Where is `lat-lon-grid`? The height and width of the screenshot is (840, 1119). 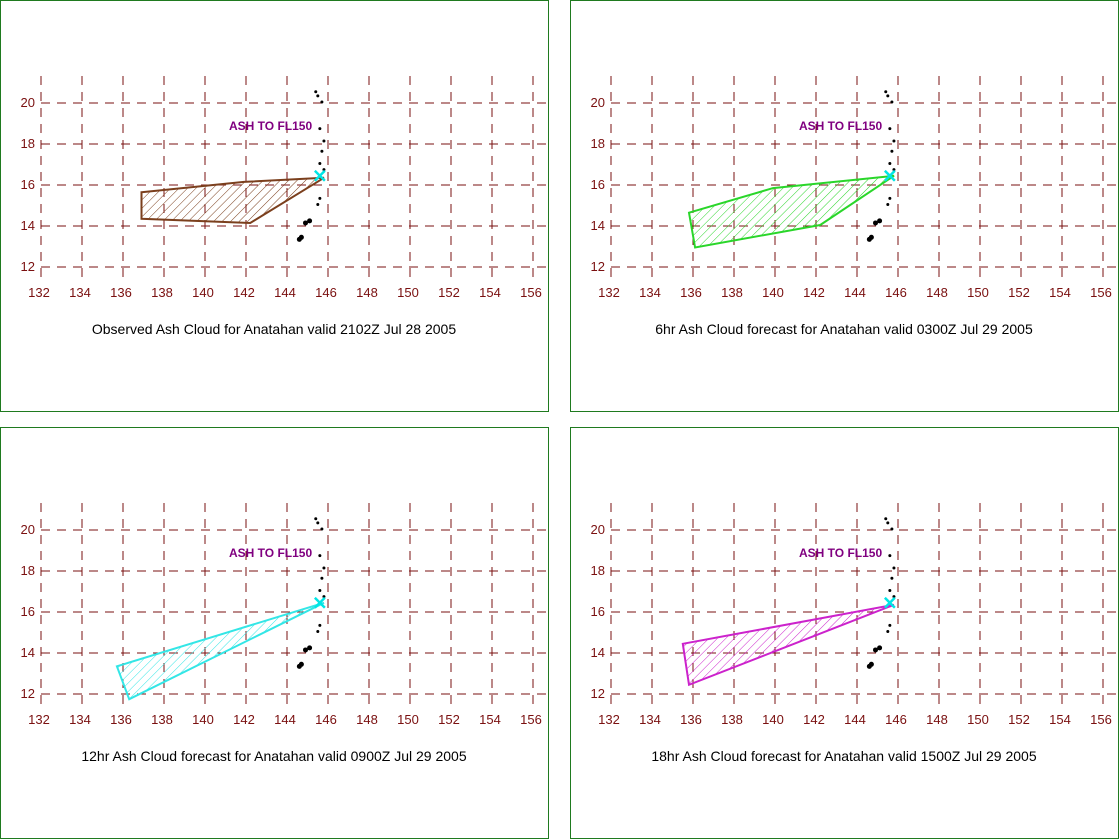
lat-lon-grid is located at coordinates (293, 604).